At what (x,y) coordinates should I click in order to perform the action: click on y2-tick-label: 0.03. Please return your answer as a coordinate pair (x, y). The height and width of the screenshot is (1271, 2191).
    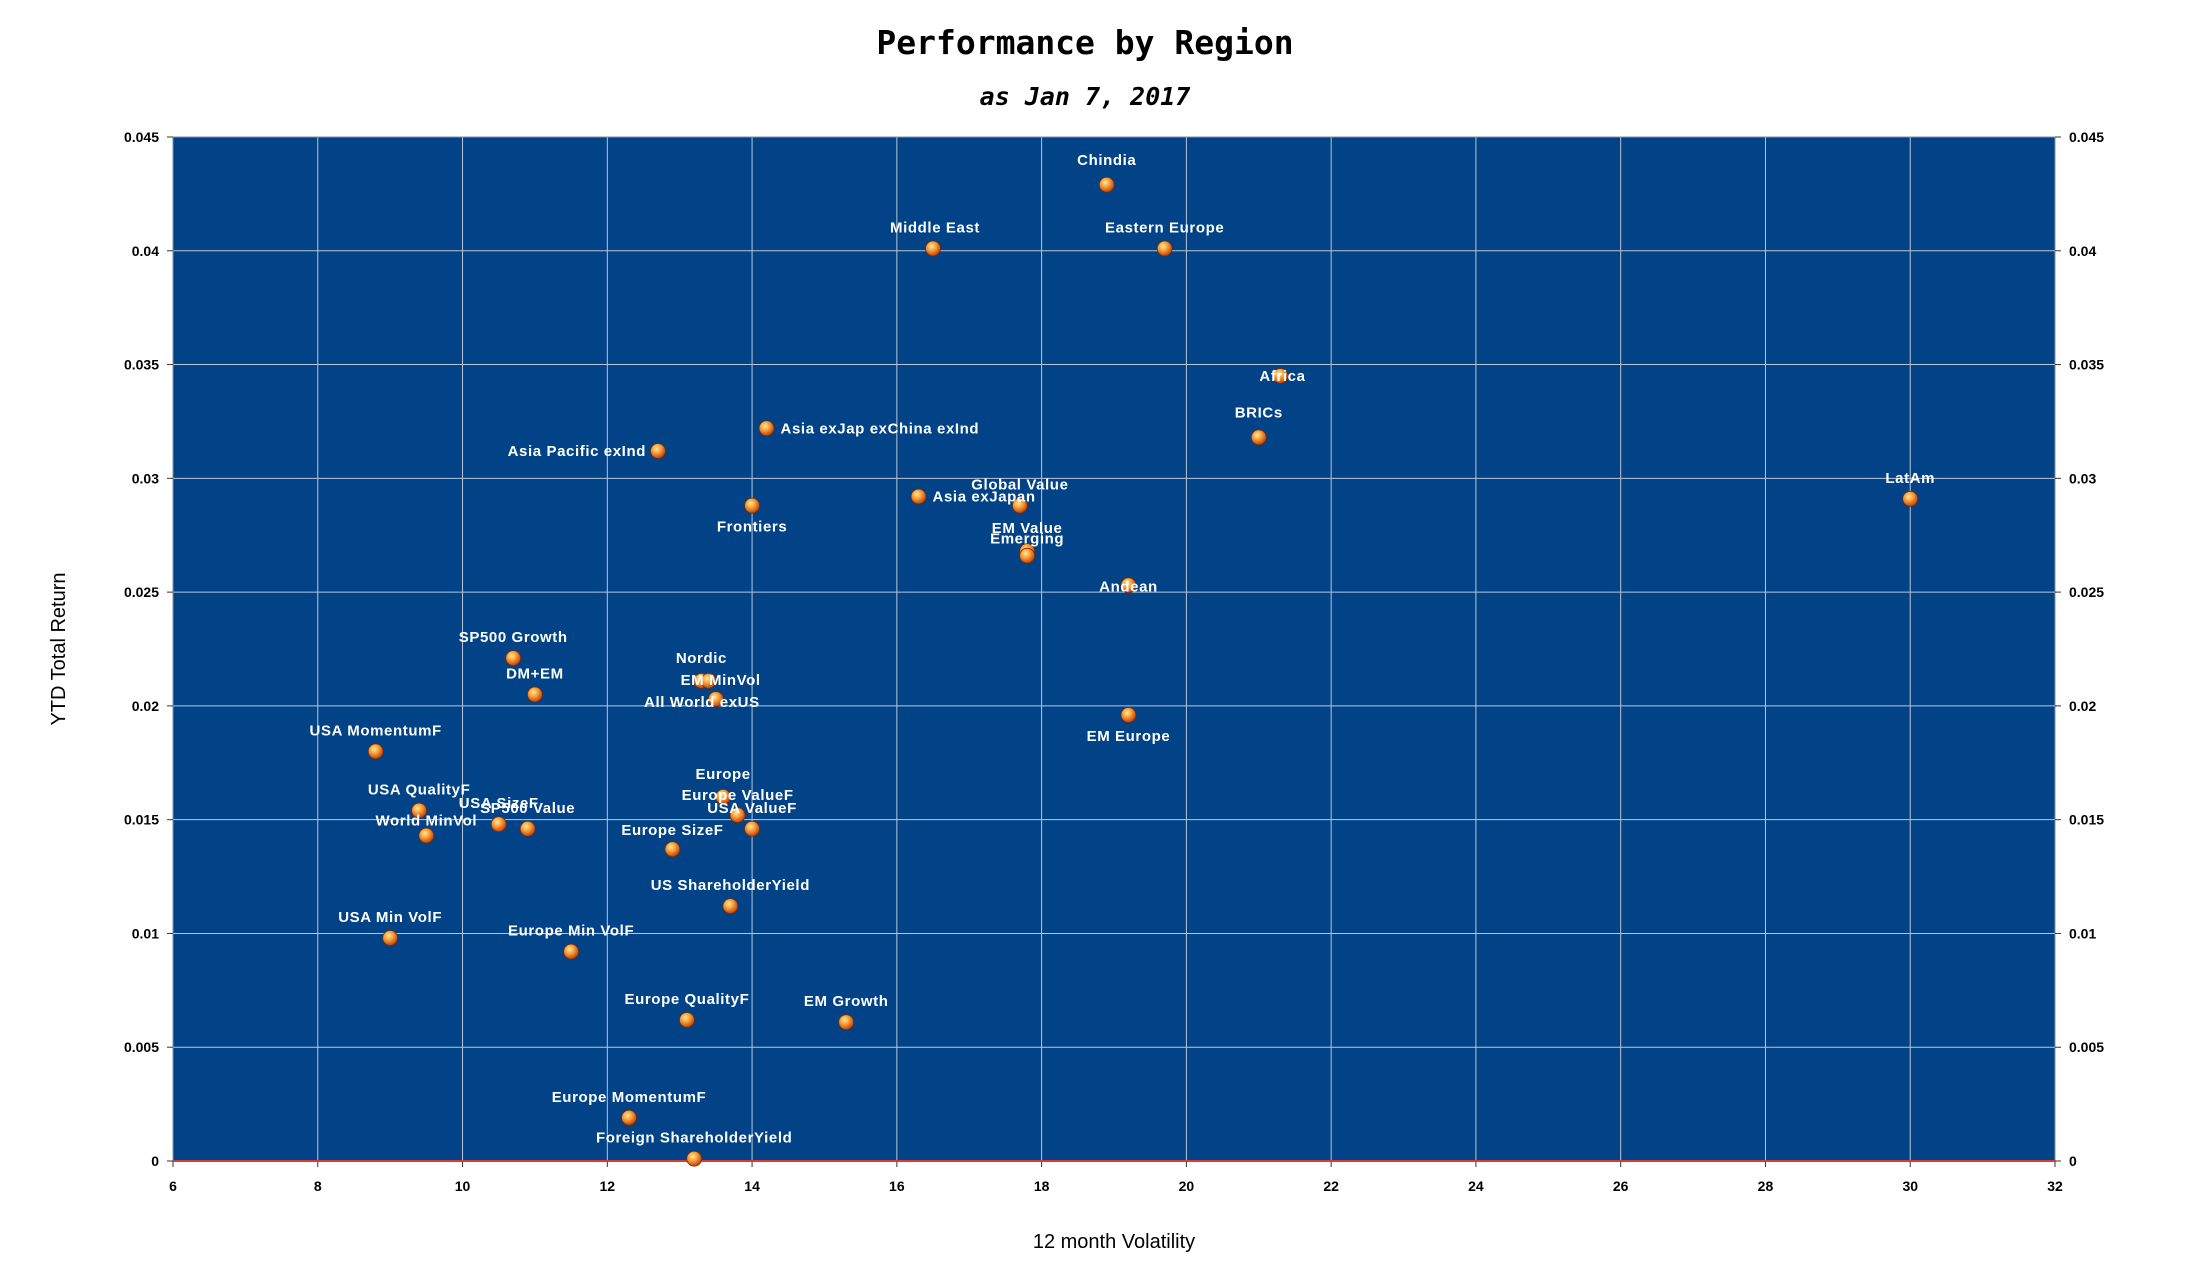
    Looking at the image, I should click on (2082, 478).